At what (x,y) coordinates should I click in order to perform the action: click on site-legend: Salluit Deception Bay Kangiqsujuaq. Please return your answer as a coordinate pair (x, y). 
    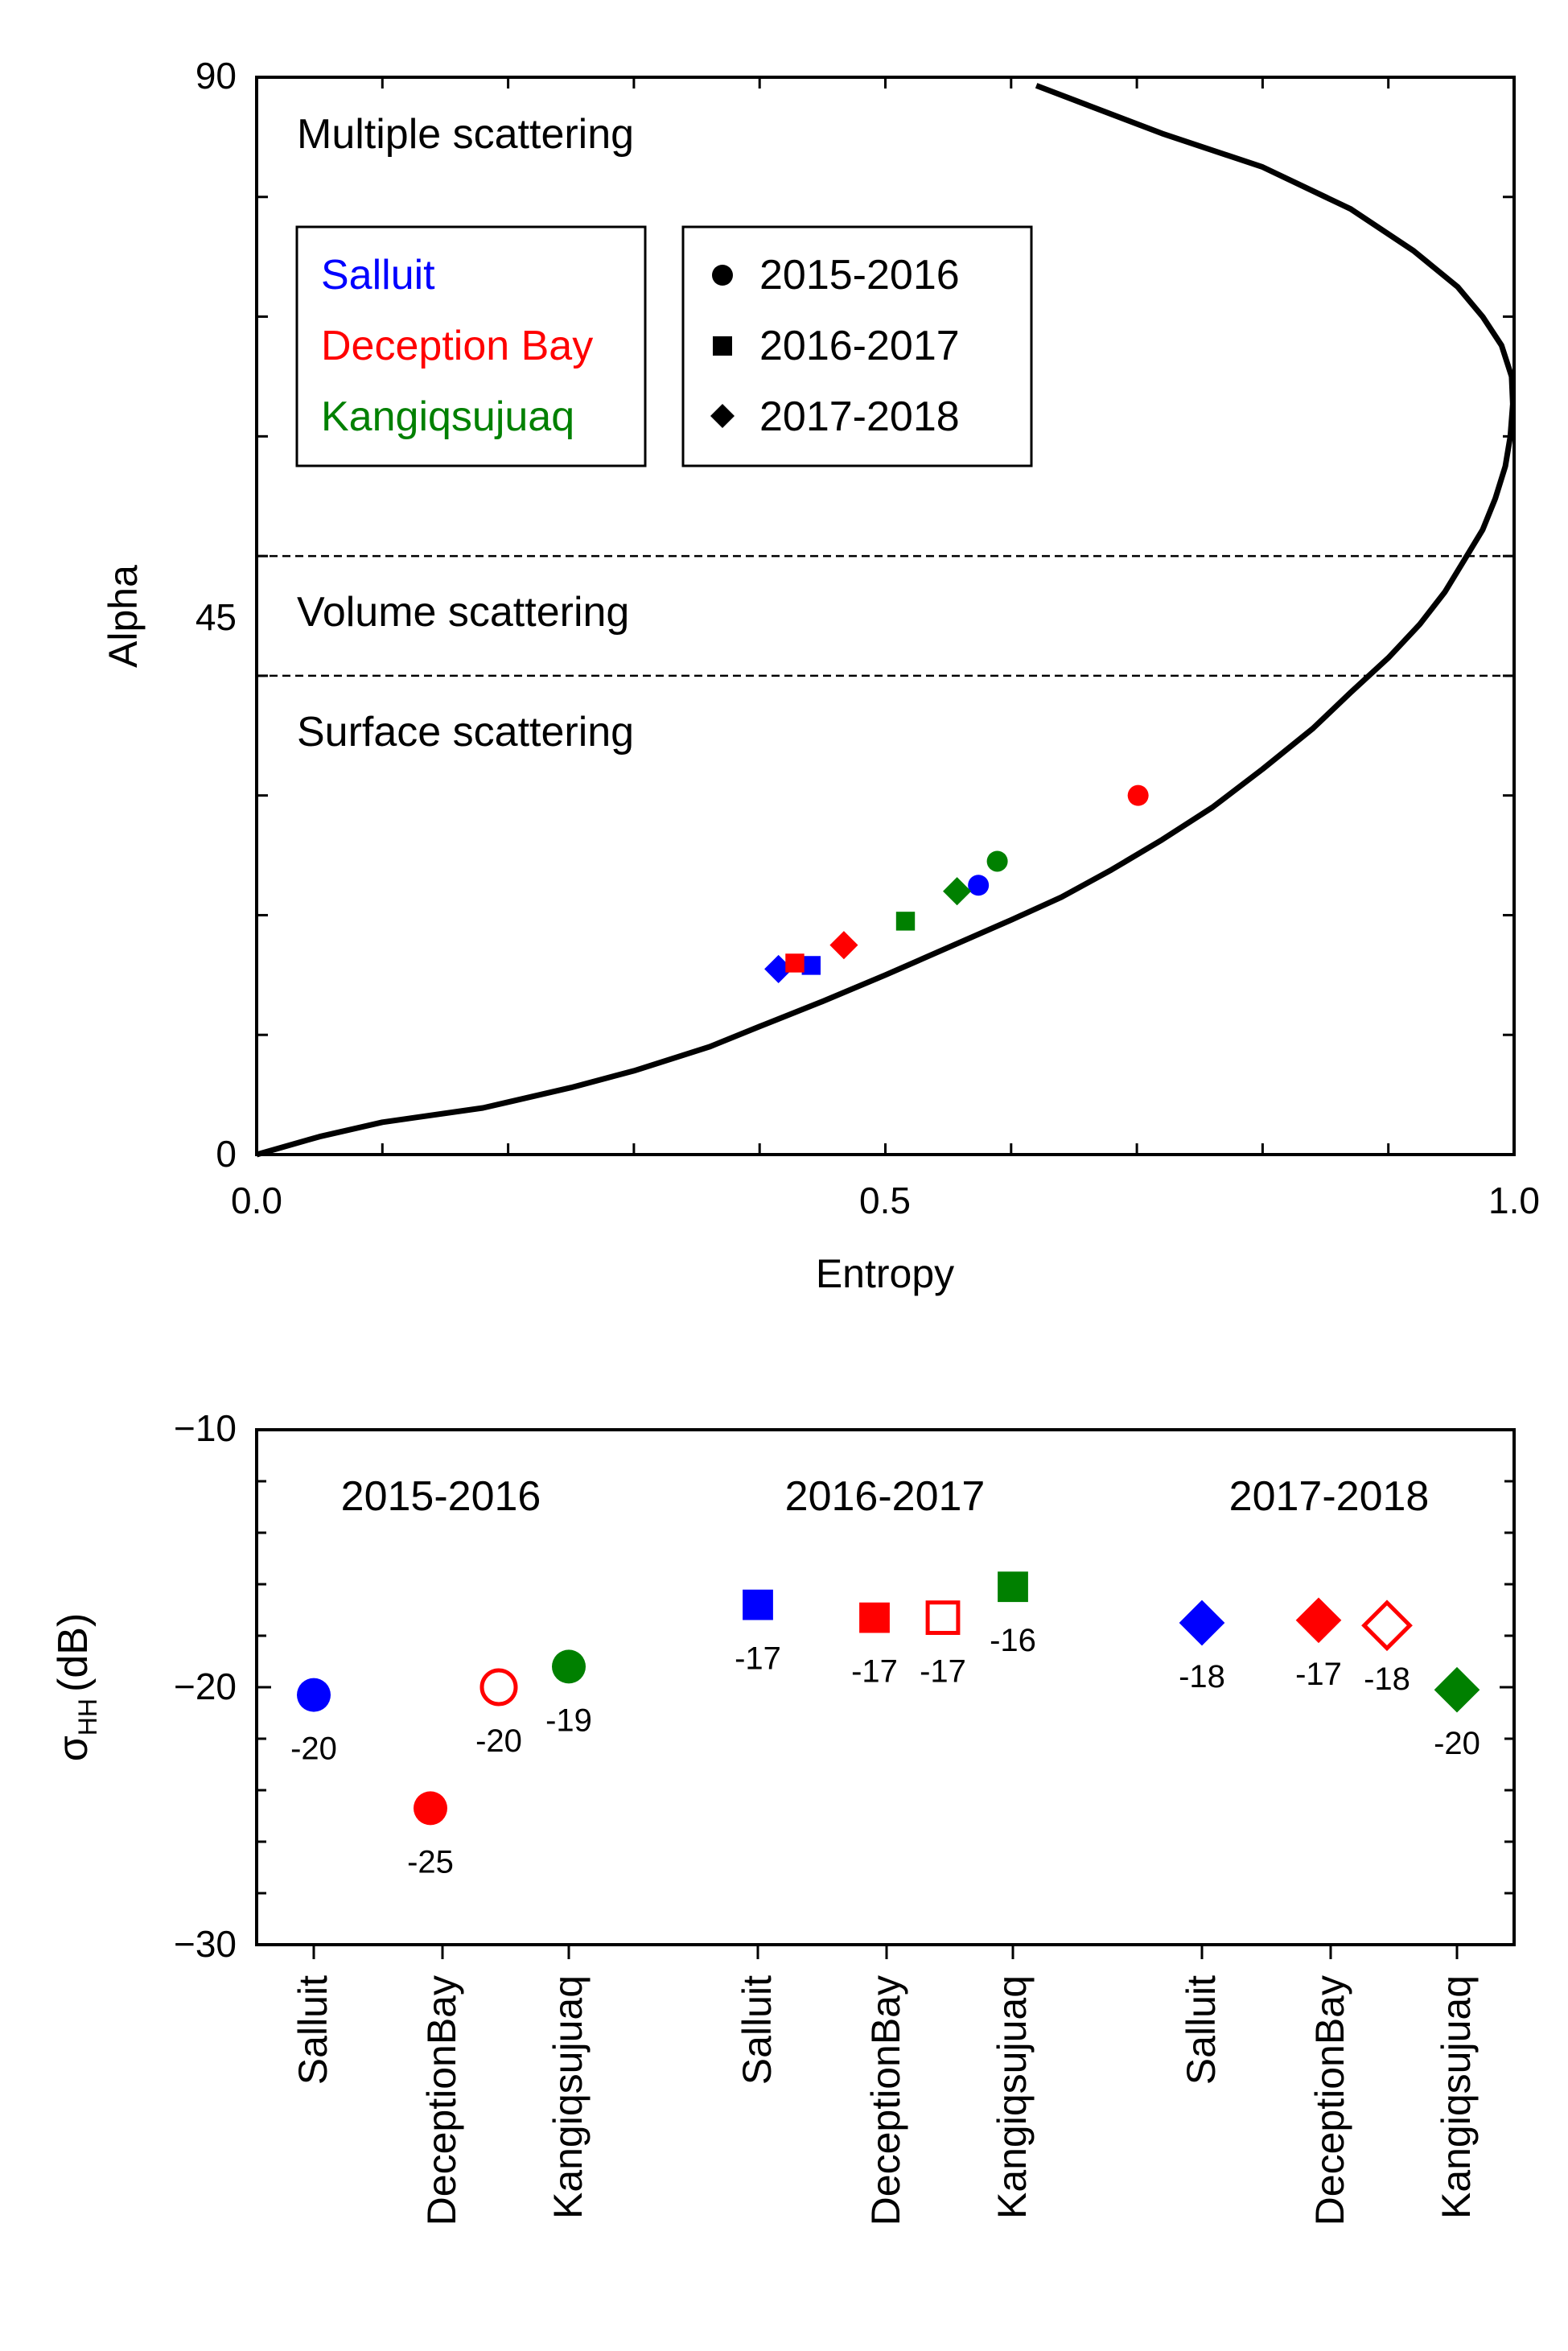
    Looking at the image, I should click on (471, 346).